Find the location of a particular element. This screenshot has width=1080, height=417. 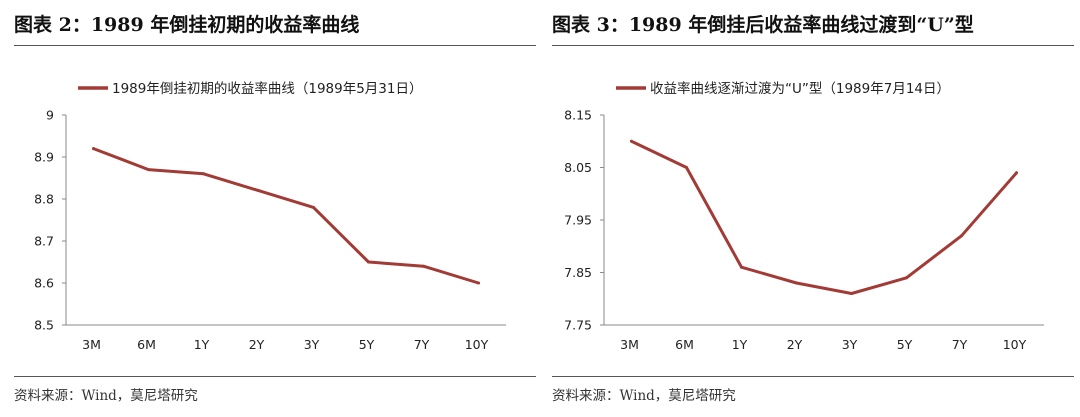

figure-title: 图表 2：1989 年倒挂初期的收益率曲线 is located at coordinates (187, 25).